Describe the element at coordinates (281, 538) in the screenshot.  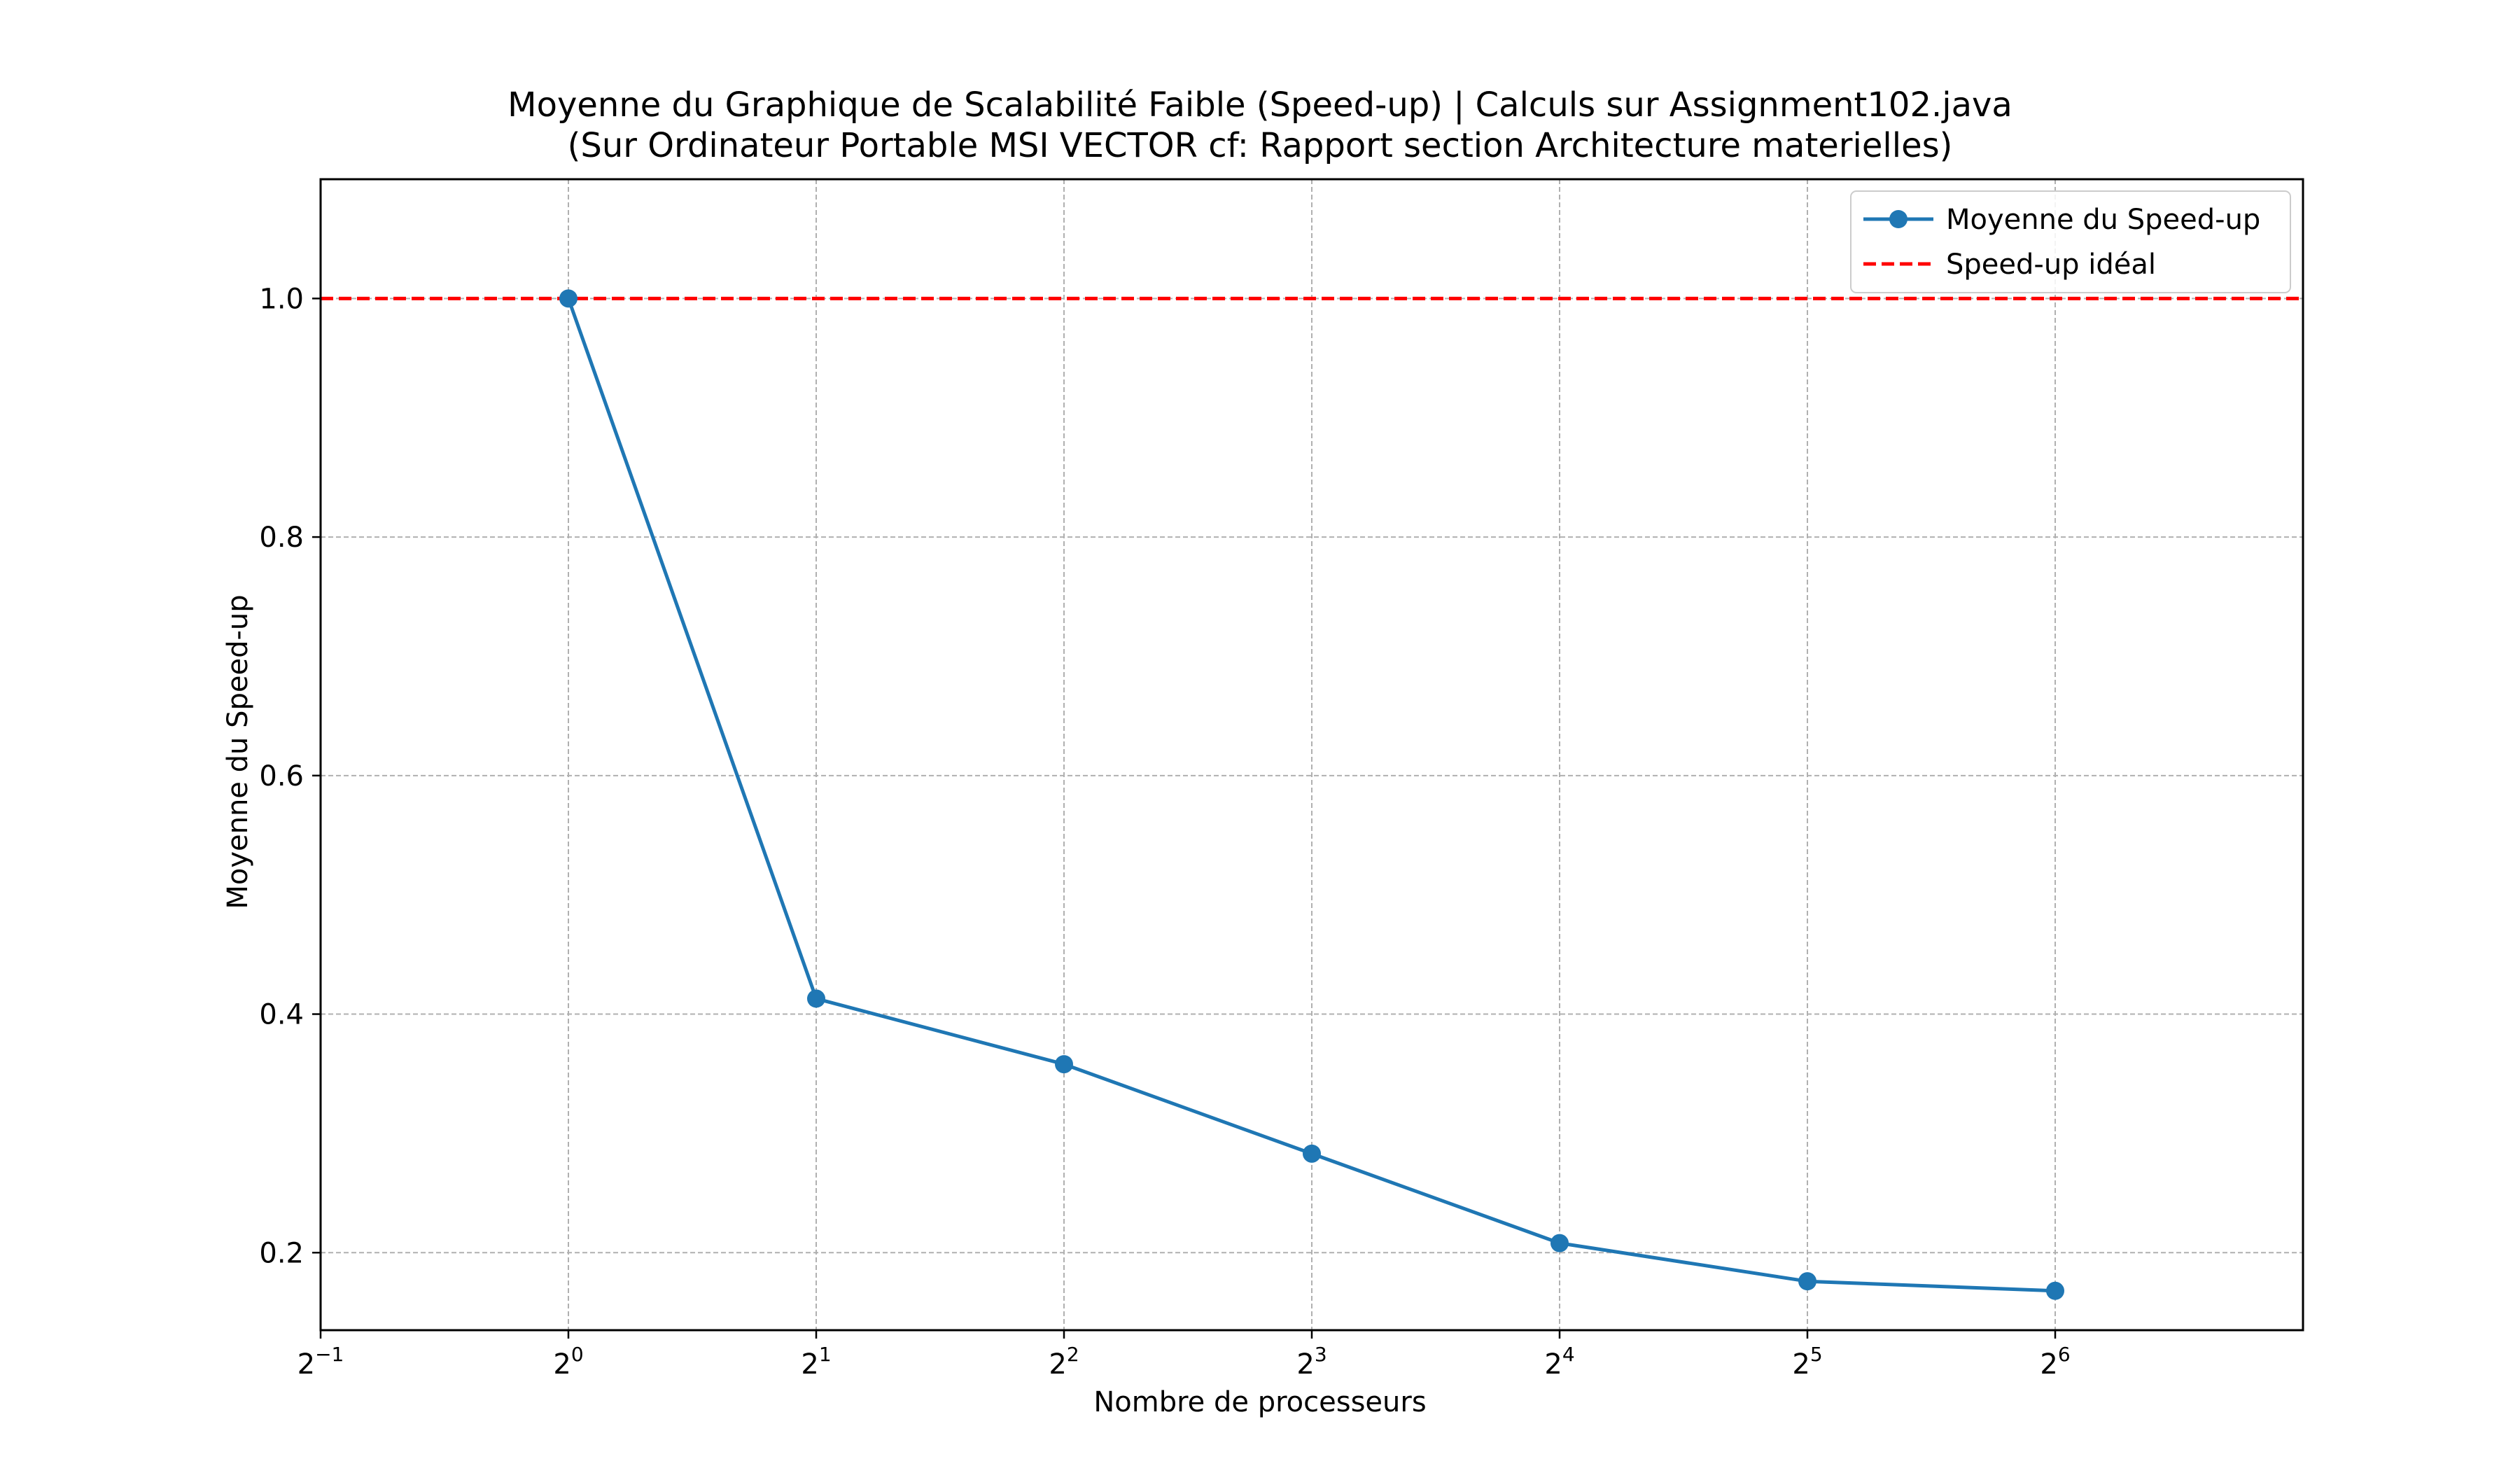
I see `y-tick-label: 0.8` at that location.